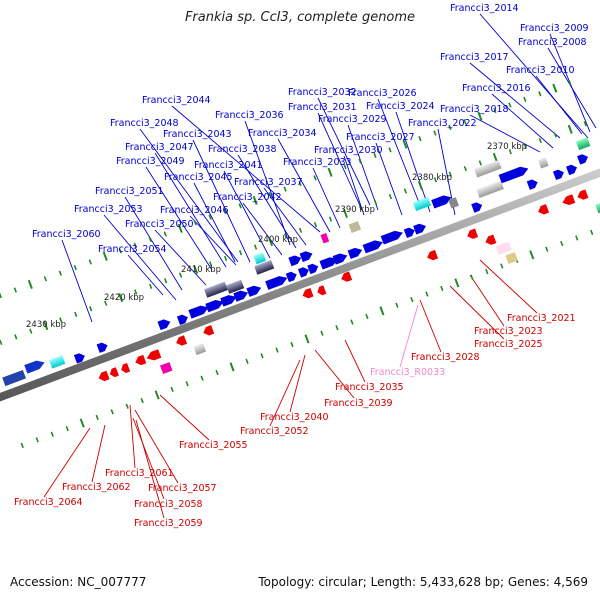 Image resolution: width=600 pixels, height=600 pixels. Describe the element at coordinates (168, 504) in the screenshot. I see `gene-label: Francci3_2058` at that location.